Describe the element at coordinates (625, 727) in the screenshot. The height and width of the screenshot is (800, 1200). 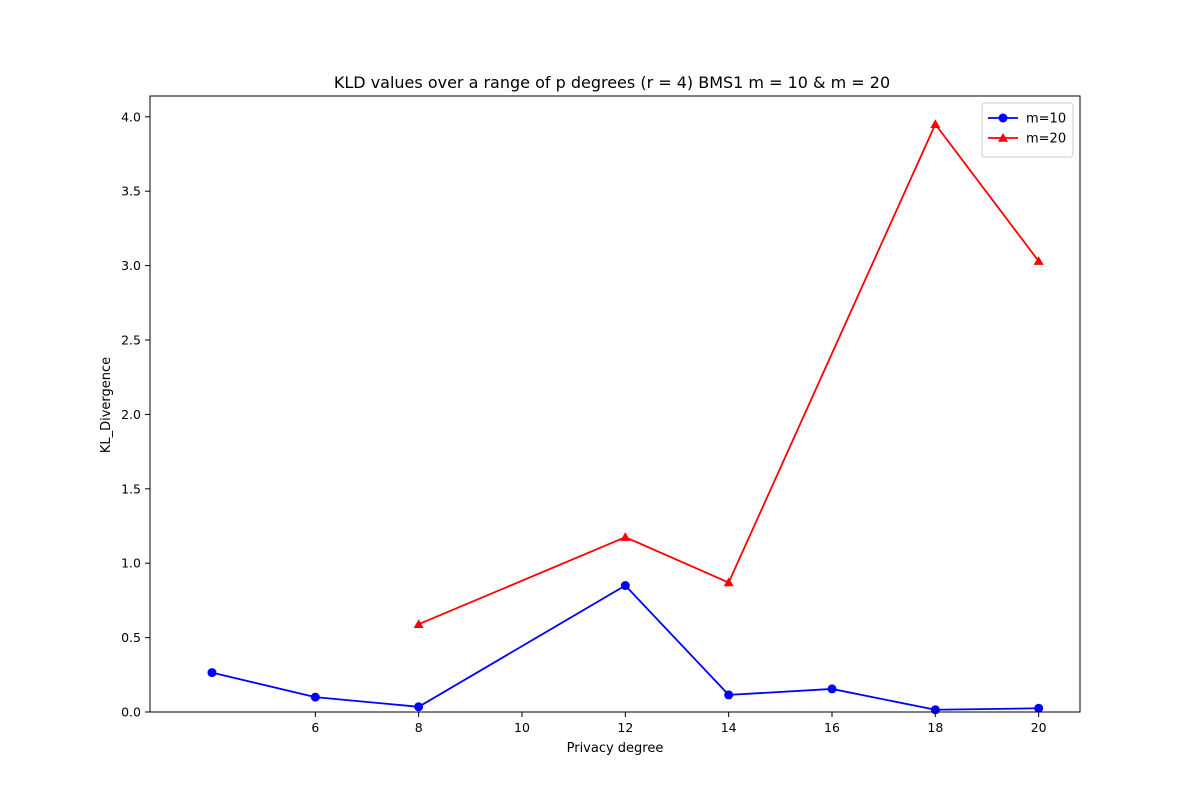
I see `x-tick-label: 12` at that location.